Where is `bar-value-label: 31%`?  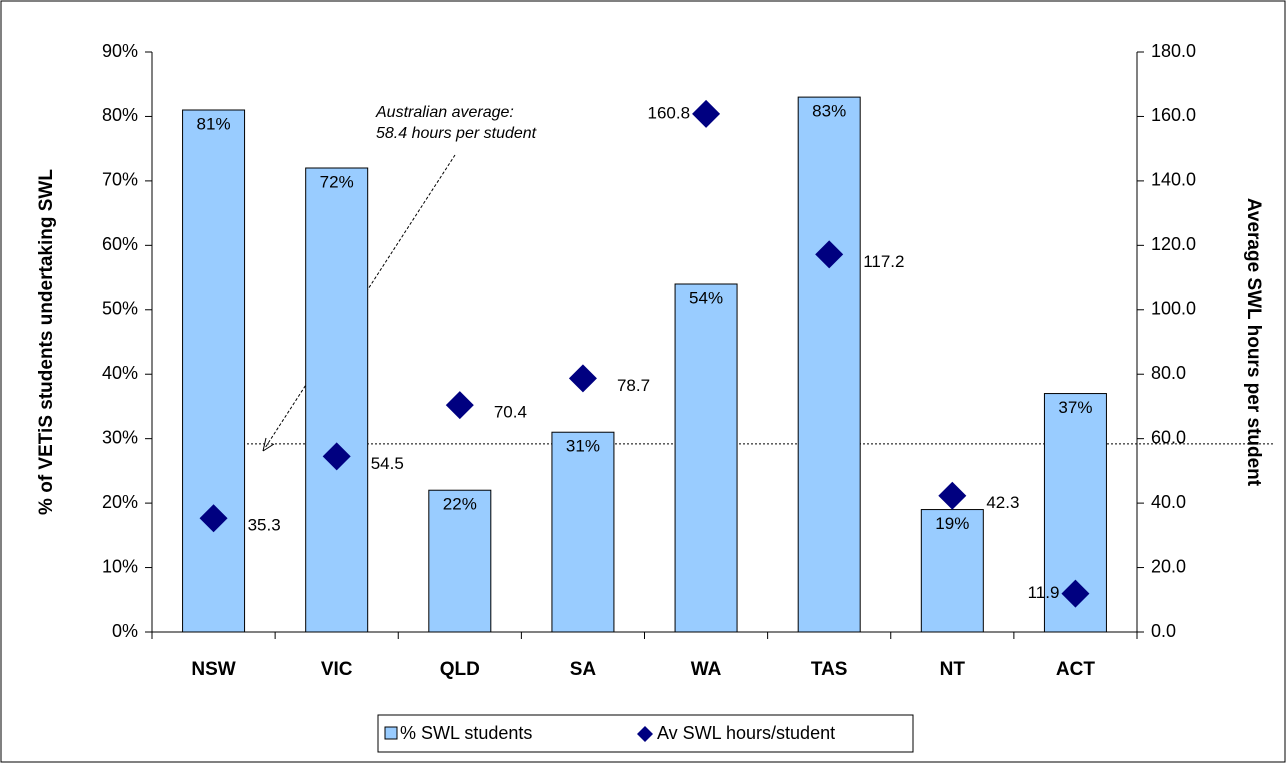
bar-value-label: 31% is located at coordinates (583, 446).